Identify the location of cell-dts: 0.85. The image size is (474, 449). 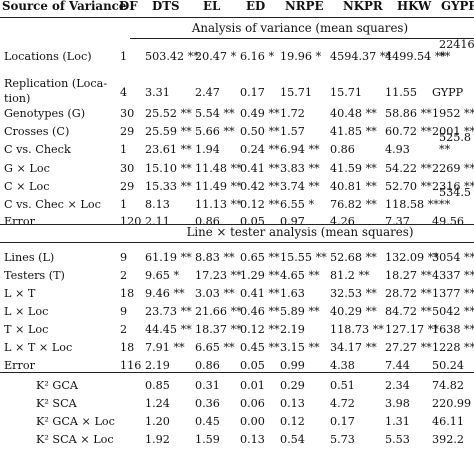
(157, 385).